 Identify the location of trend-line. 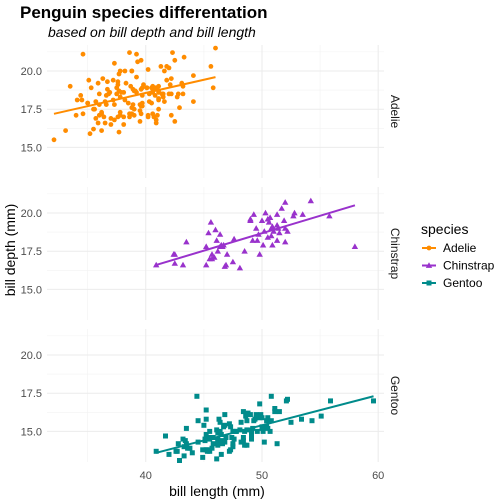
(255, 235).